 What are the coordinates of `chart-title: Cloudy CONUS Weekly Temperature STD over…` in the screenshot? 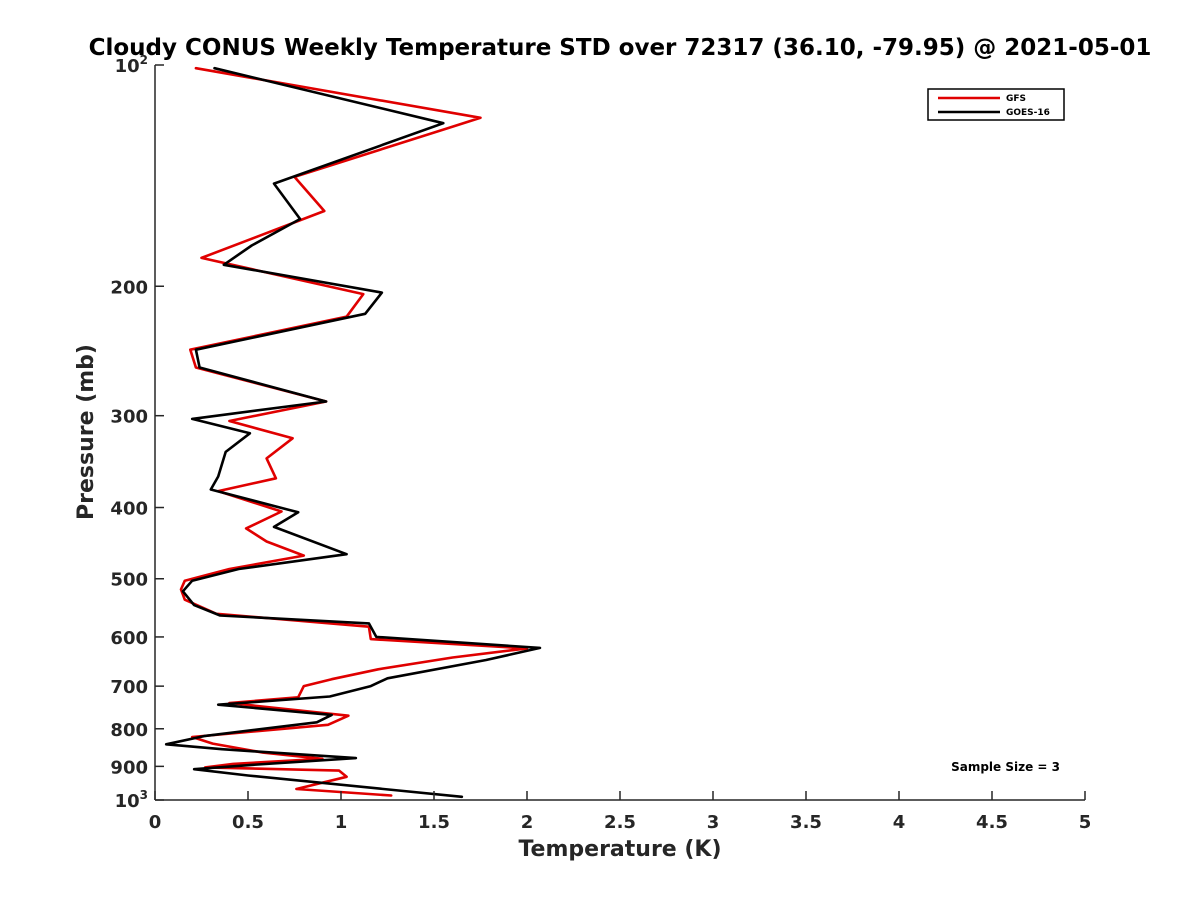 It's located at (620, 48).